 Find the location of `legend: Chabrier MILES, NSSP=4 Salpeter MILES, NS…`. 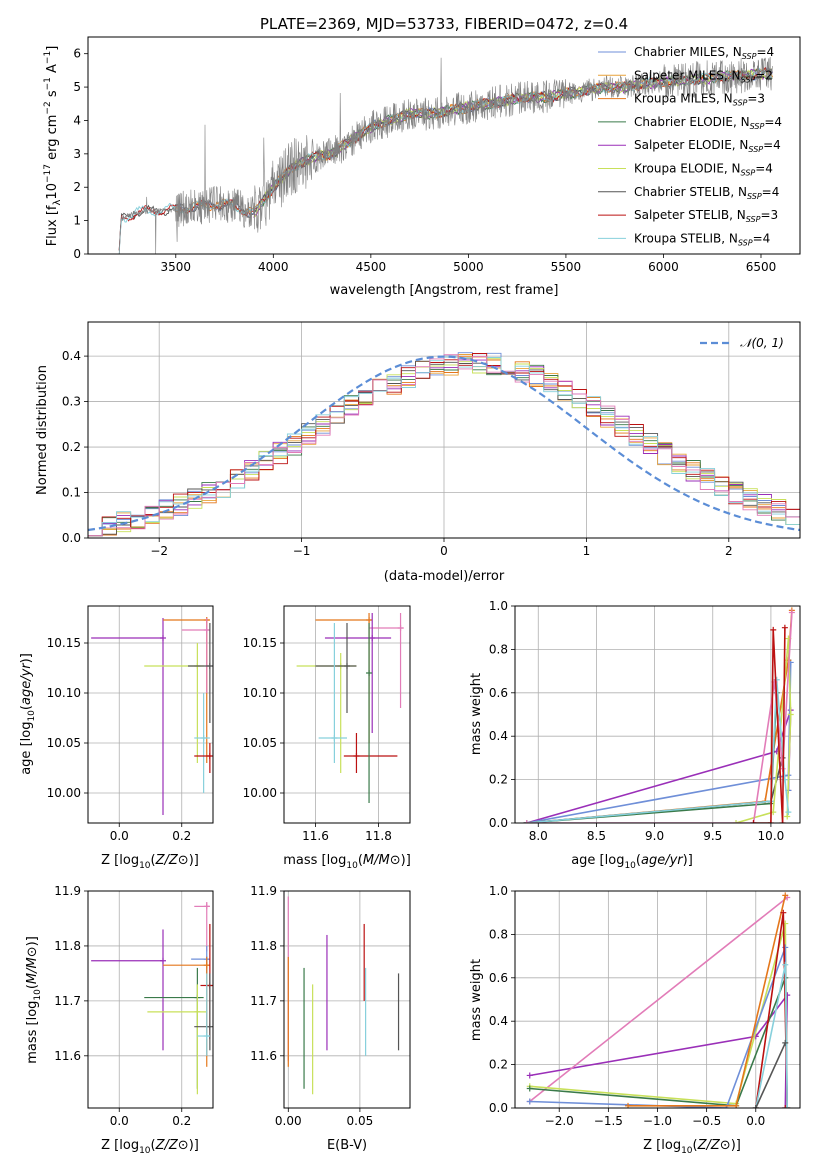

legend: Chabrier MILES, NSSP=4 Salpeter MILES, NS… is located at coordinates (690, 146).